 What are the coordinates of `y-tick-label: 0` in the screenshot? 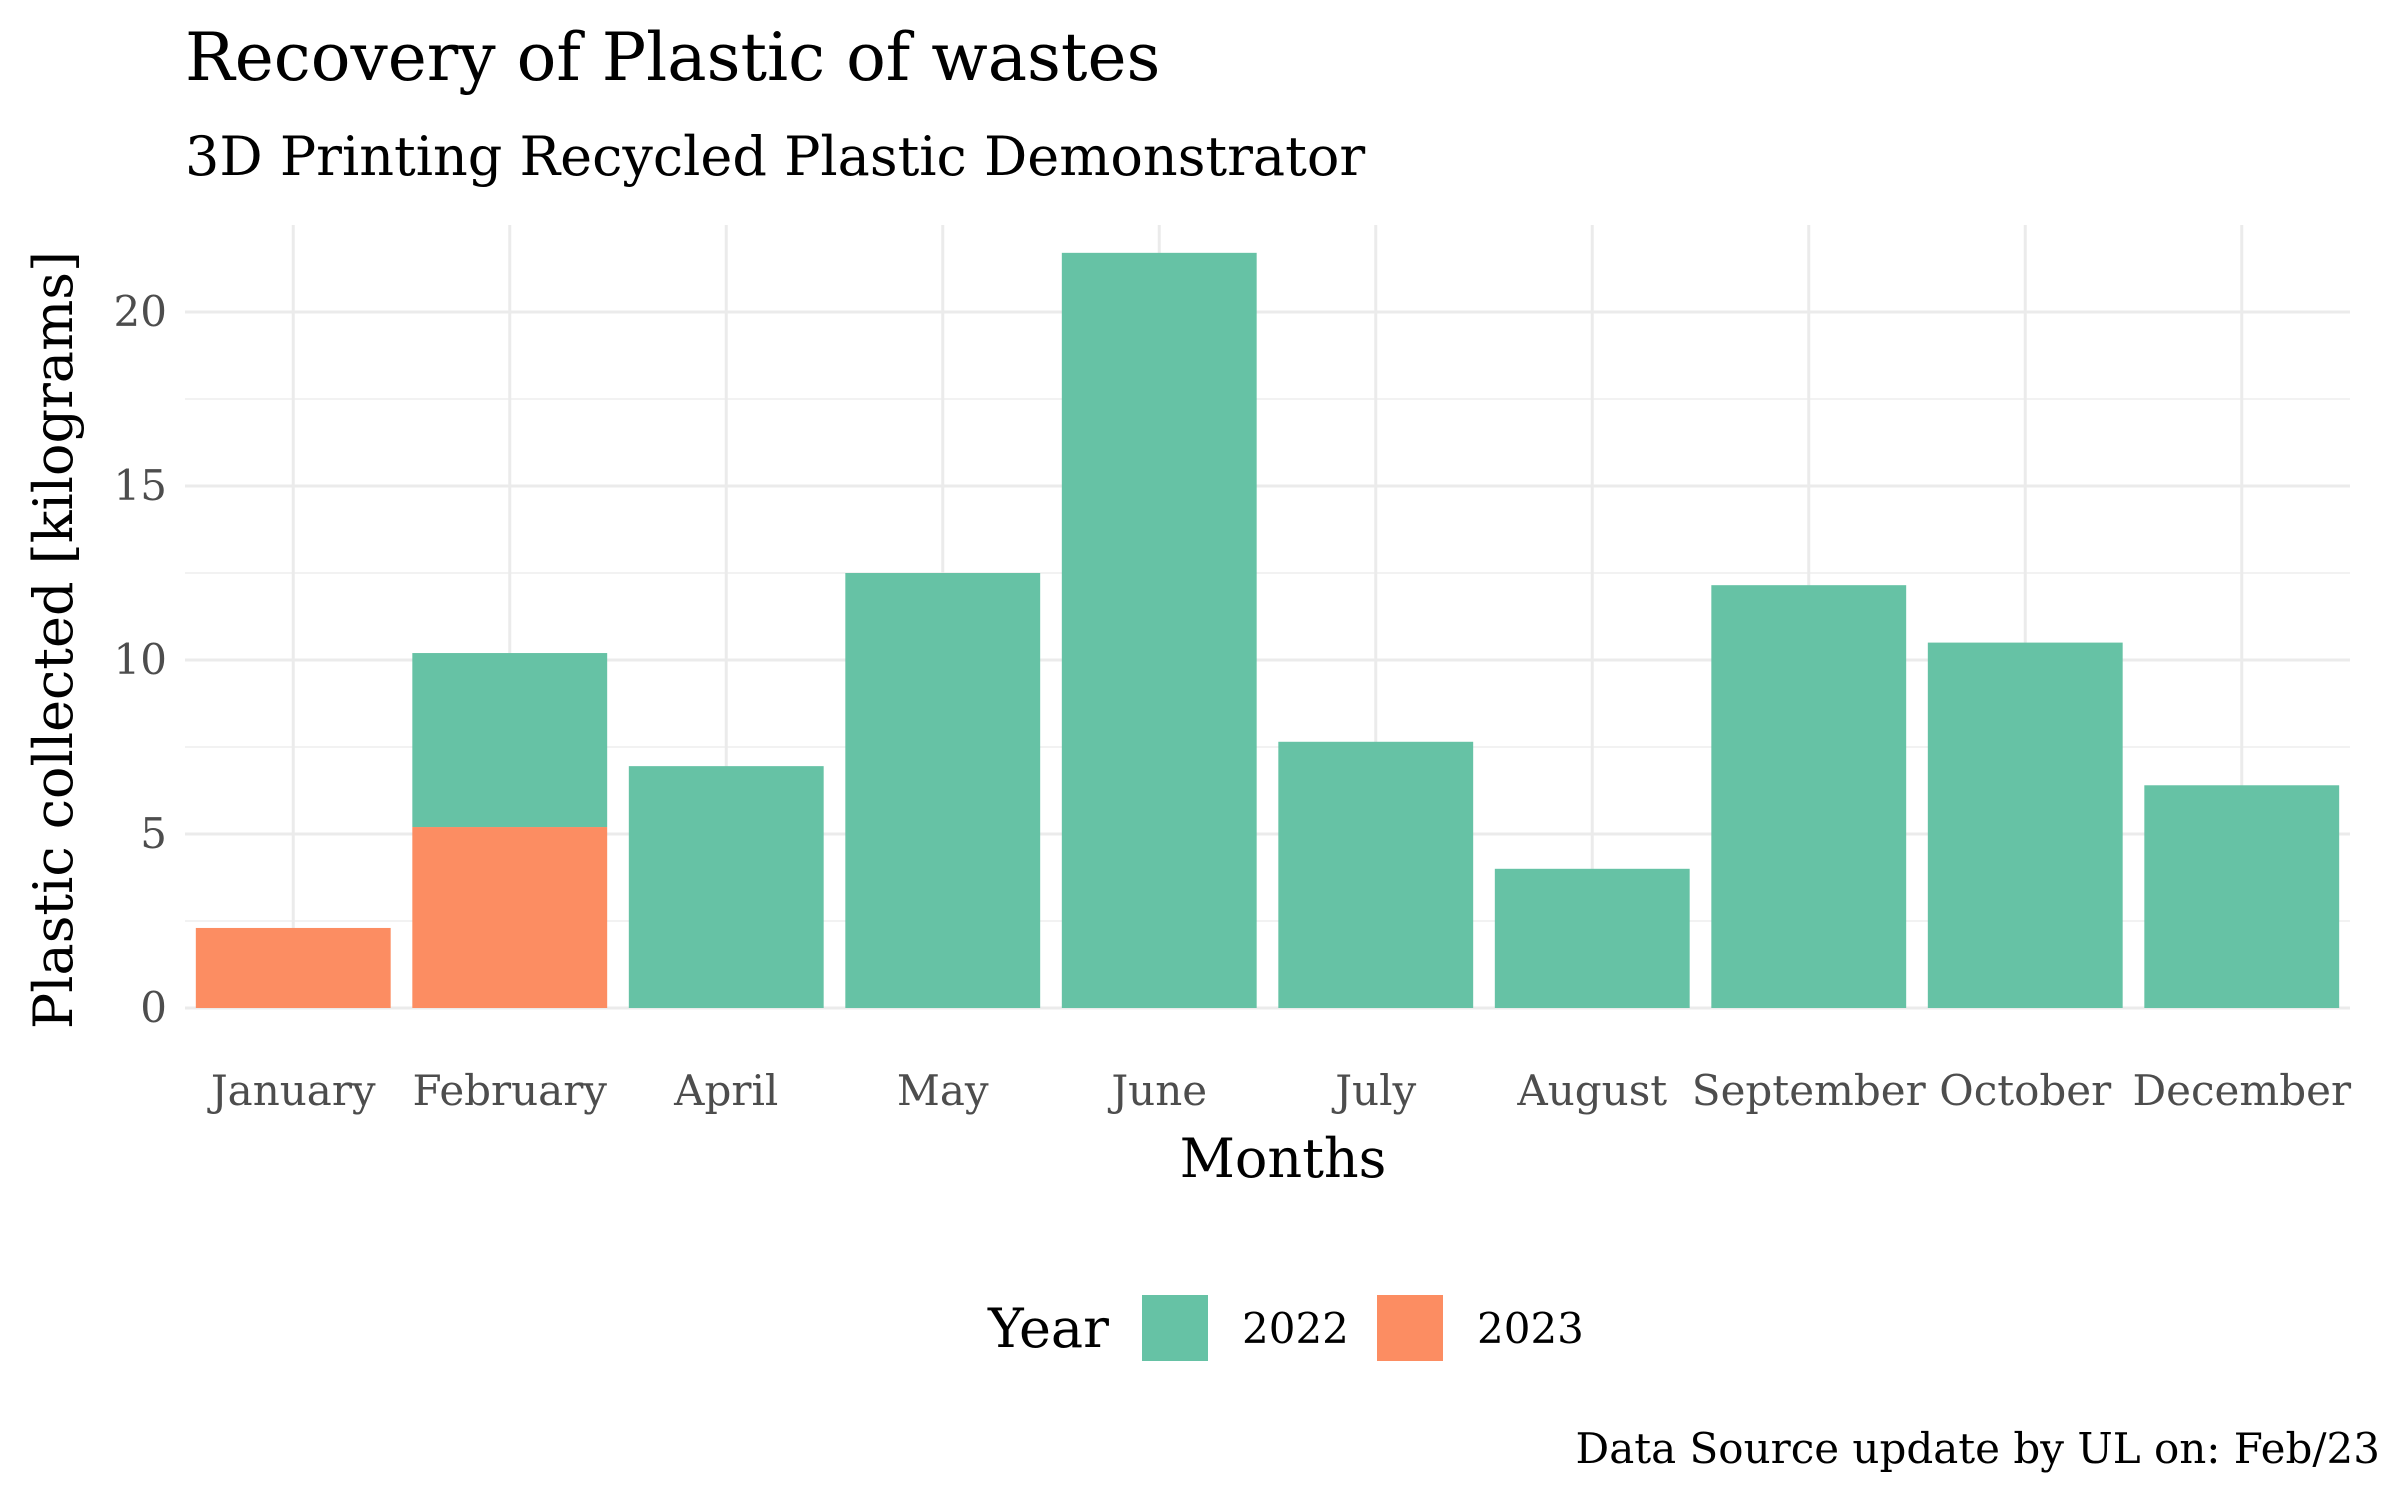 It's located at (153, 1007).